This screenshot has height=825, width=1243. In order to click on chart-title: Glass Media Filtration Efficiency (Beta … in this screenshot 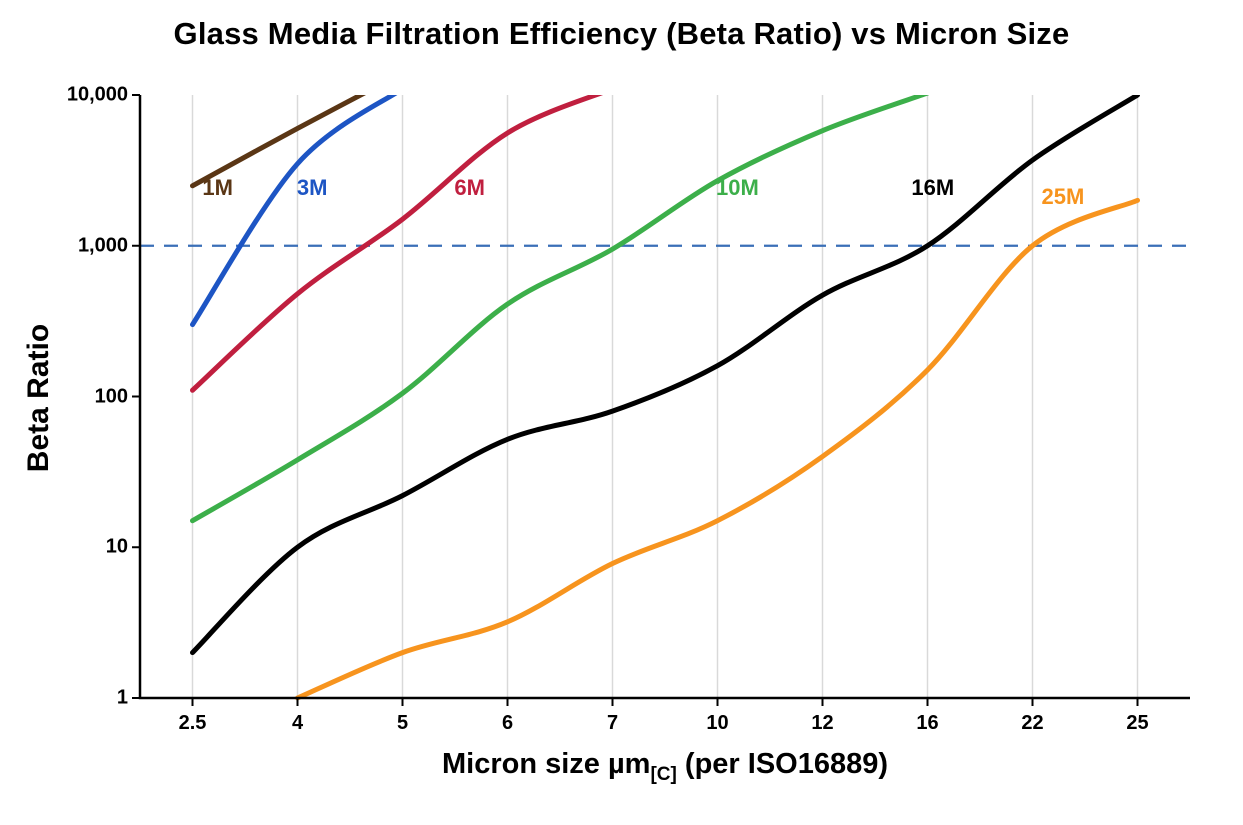, I will do `click(621, 33)`.